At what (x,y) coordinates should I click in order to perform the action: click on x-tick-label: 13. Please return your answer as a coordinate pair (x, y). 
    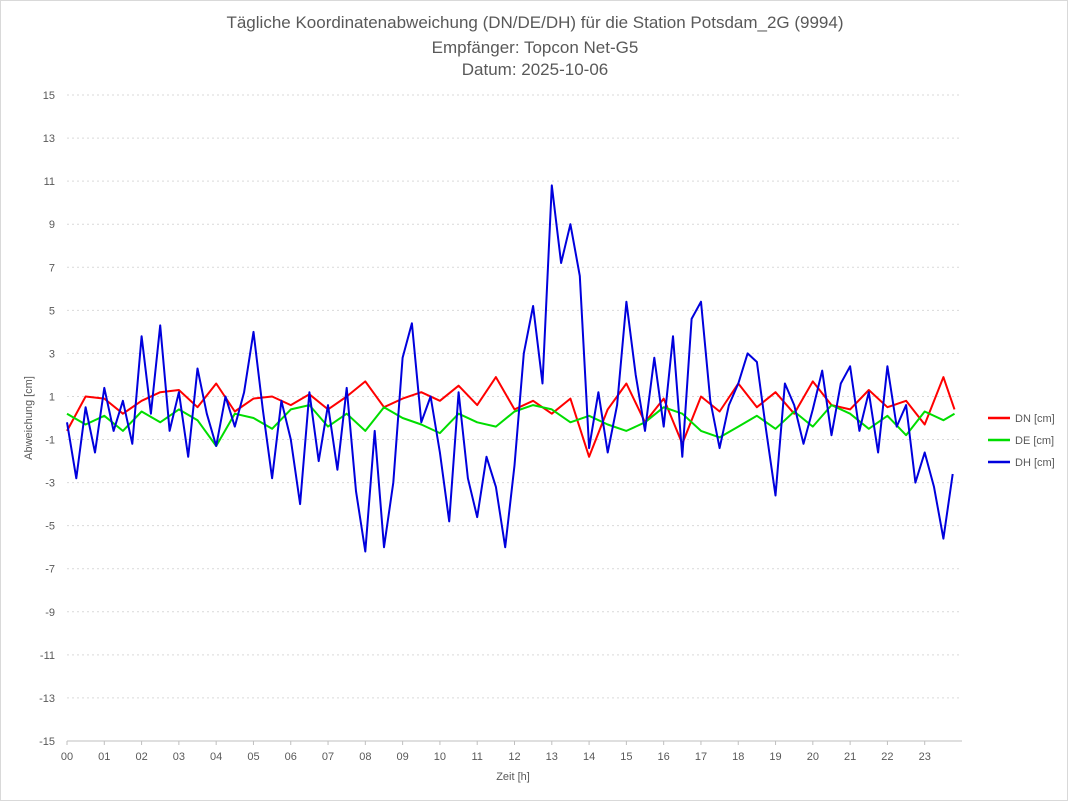
    Looking at the image, I should click on (552, 757).